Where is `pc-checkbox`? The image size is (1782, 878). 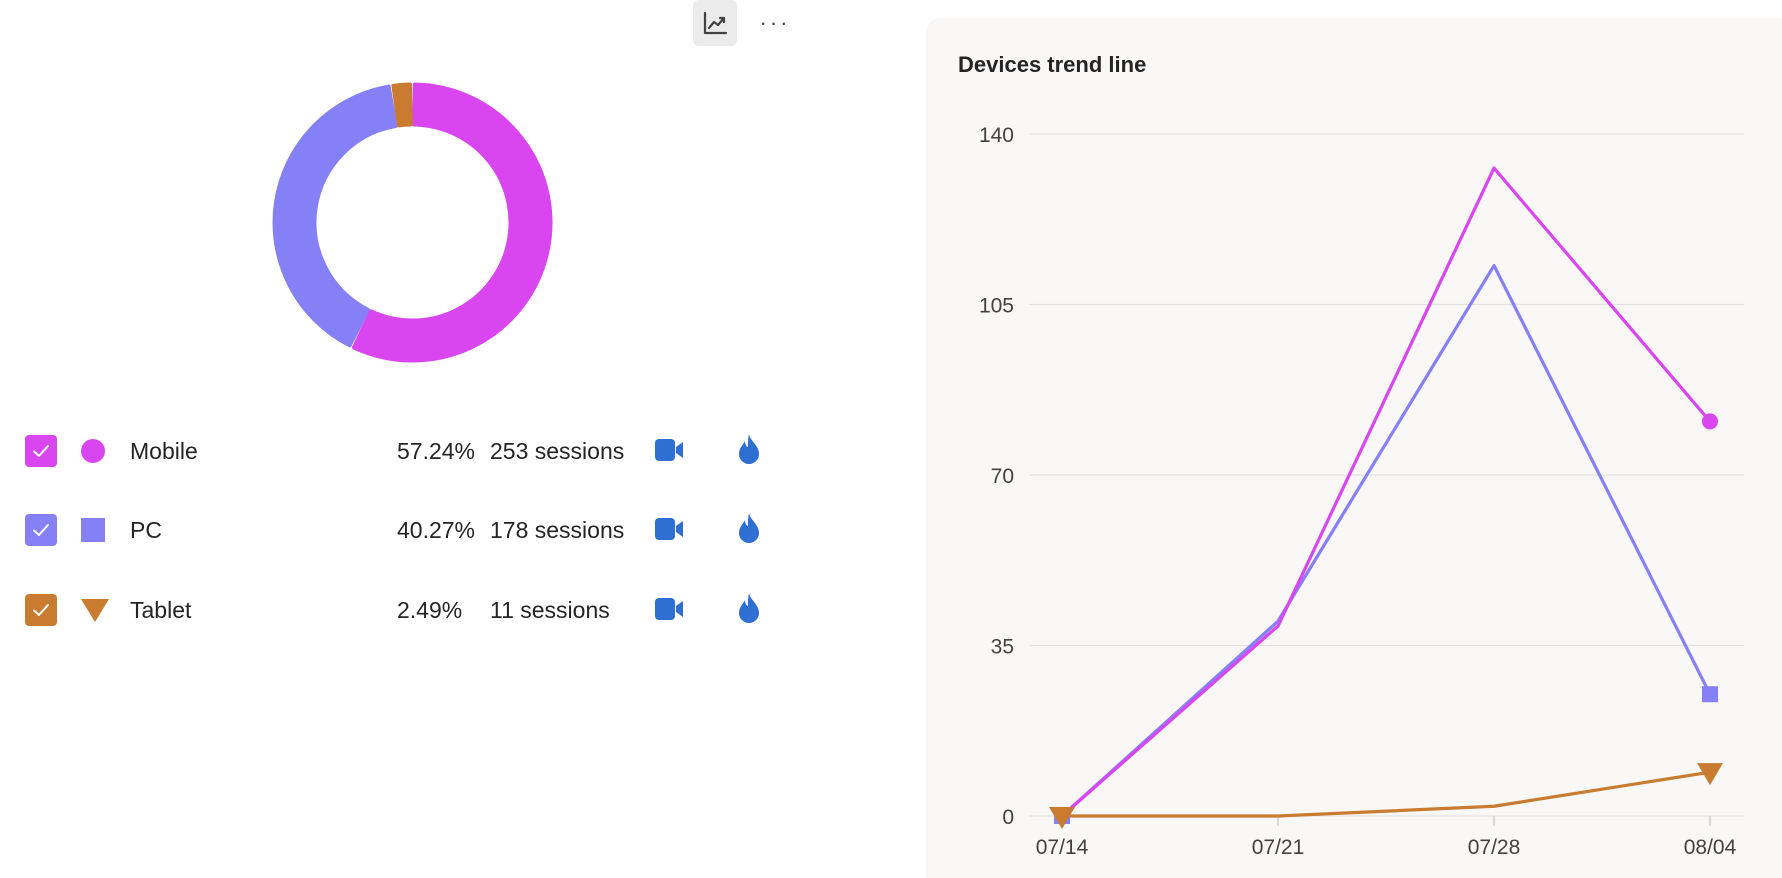 pc-checkbox is located at coordinates (41, 530).